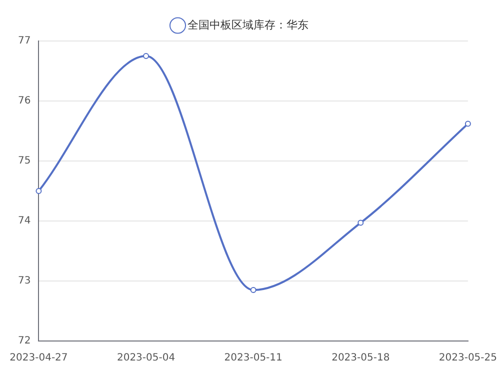  I want to click on x-tick-label: 2023-05-25, so click(468, 358).